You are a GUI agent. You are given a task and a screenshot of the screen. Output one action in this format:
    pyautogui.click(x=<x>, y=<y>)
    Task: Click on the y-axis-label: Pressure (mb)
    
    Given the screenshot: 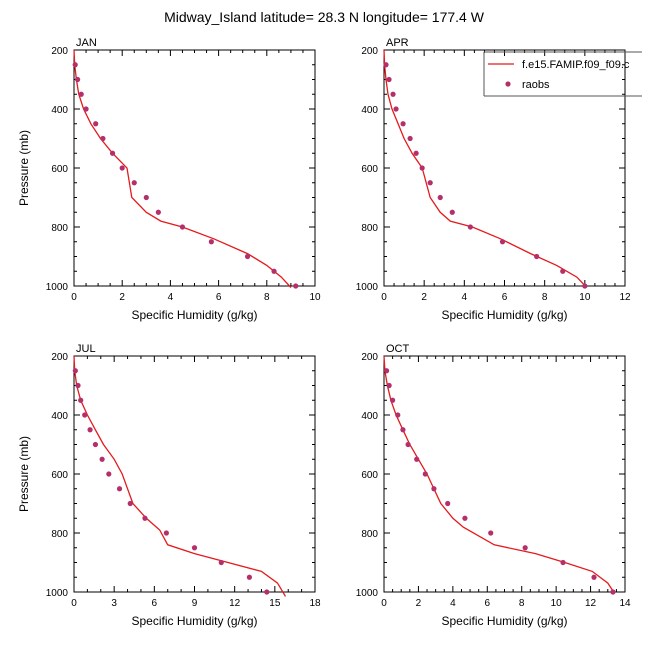 What is the action you would take?
    pyautogui.click(x=24, y=168)
    